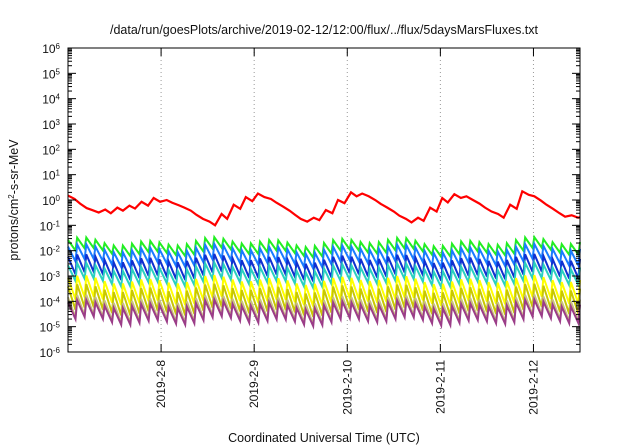 This screenshot has height=448, width=640. What do you see at coordinates (58, 198) in the screenshot?
I see `y-tick-label-exponent: 0` at bounding box center [58, 198].